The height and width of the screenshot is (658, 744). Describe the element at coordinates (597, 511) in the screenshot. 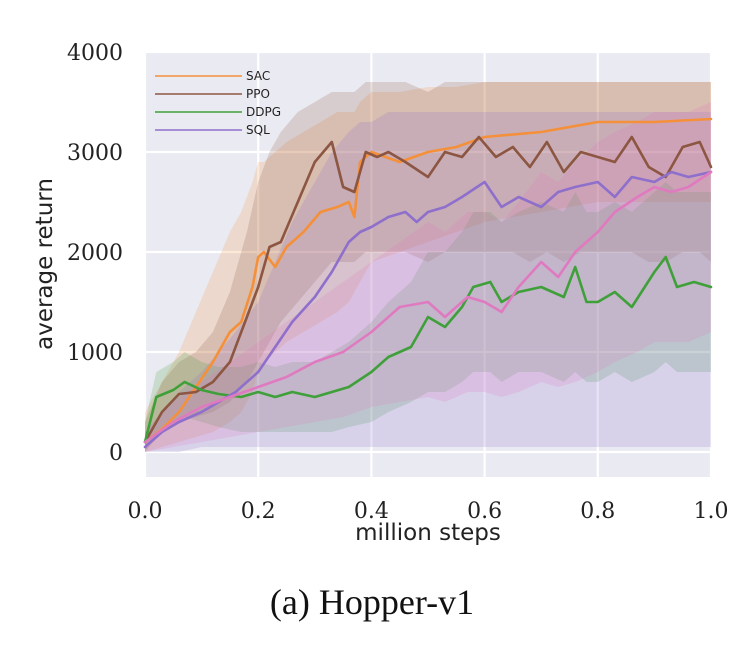

I see `x-tick-label: 0.8` at that location.